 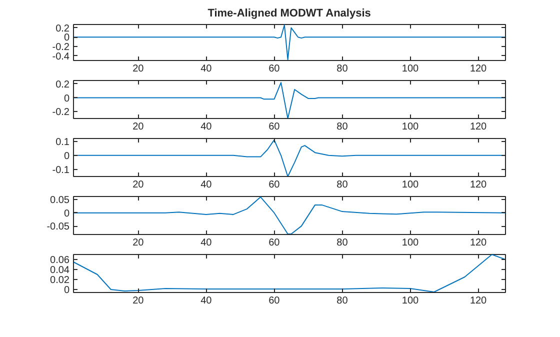 I want to click on y-tick-label: 0.02, so click(x=60, y=280).